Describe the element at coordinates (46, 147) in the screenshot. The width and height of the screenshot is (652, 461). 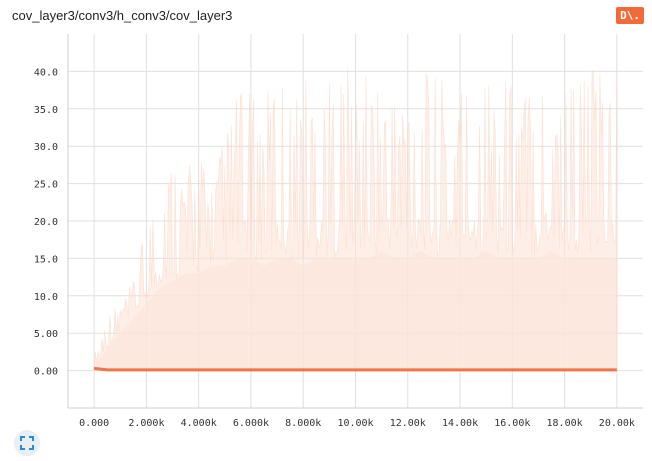
I see `y-tick-label: 30.0` at that location.